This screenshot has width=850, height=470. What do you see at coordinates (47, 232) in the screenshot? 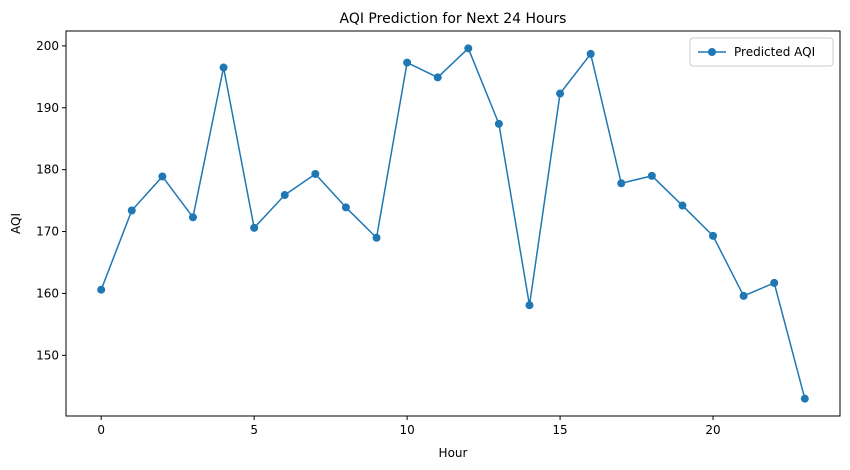
I see `y-tick-label: 170` at bounding box center [47, 232].